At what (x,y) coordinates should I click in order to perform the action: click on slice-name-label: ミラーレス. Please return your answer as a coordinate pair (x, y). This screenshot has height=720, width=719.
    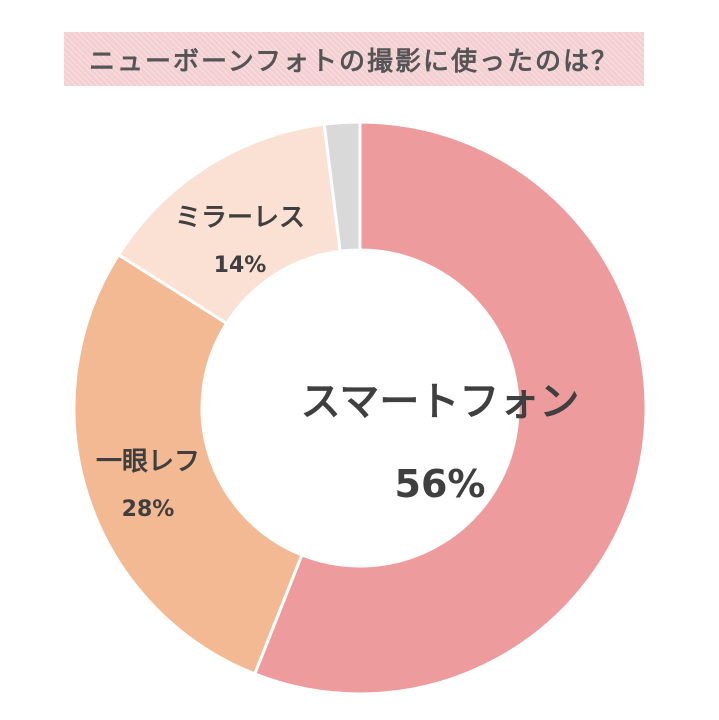
    Looking at the image, I should click on (240, 218).